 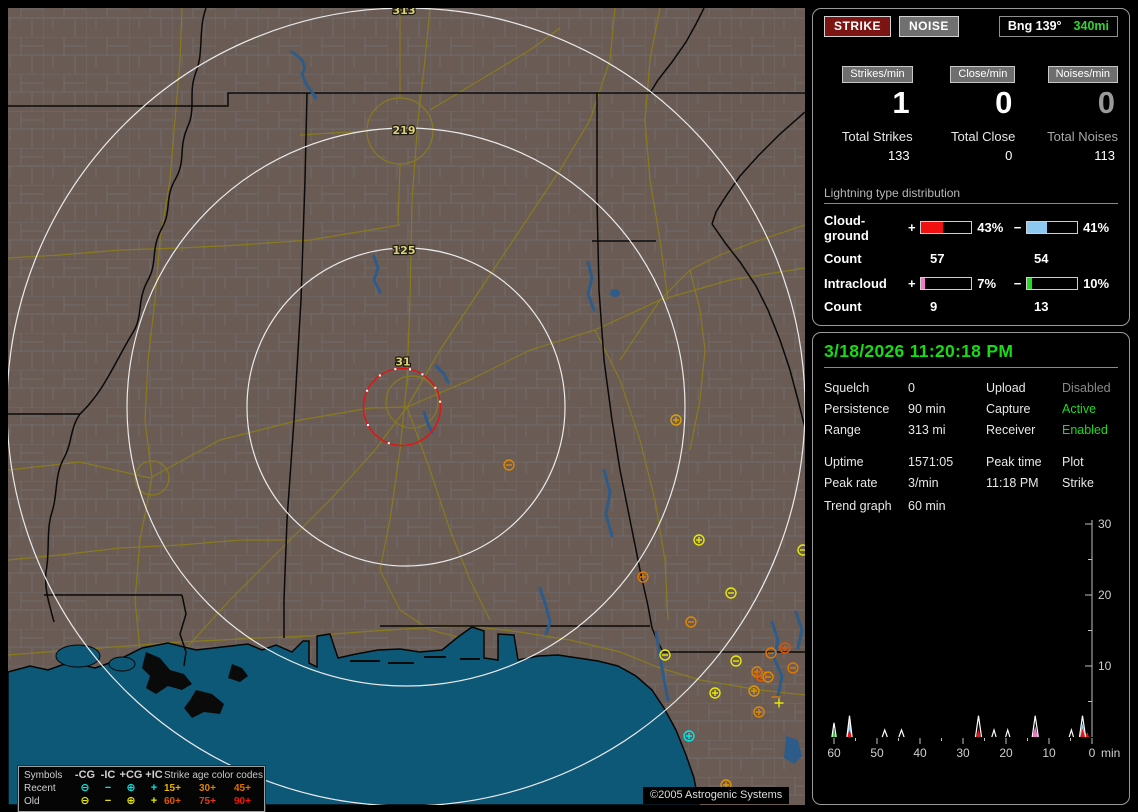 I want to click on peak-rate-value: 3/min, so click(x=923, y=483).